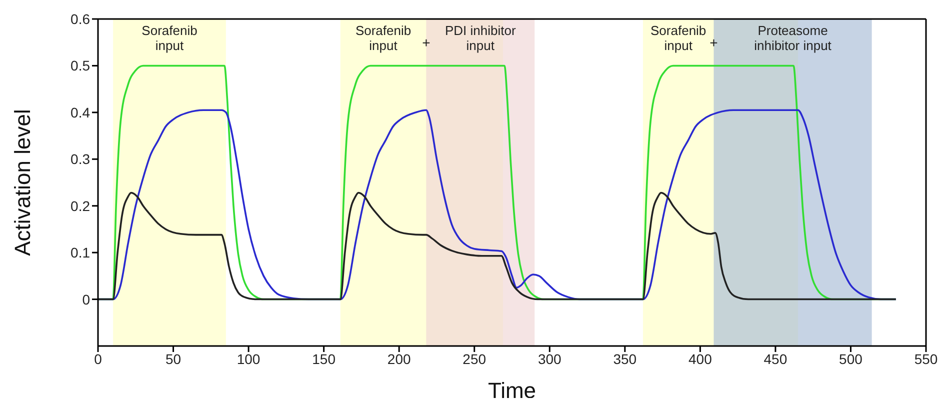 This screenshot has width=948, height=401. I want to click on x-tick-label: 450, so click(776, 358).